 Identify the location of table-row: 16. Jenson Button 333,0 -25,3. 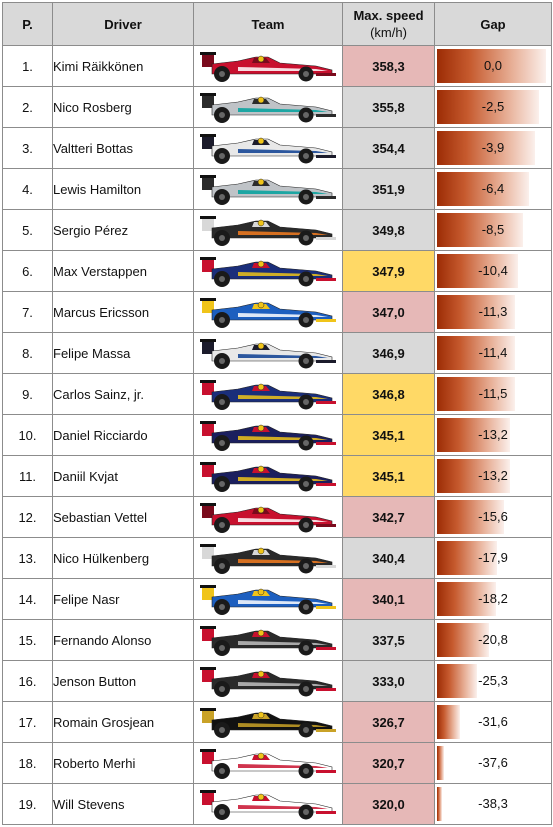
(277, 681).